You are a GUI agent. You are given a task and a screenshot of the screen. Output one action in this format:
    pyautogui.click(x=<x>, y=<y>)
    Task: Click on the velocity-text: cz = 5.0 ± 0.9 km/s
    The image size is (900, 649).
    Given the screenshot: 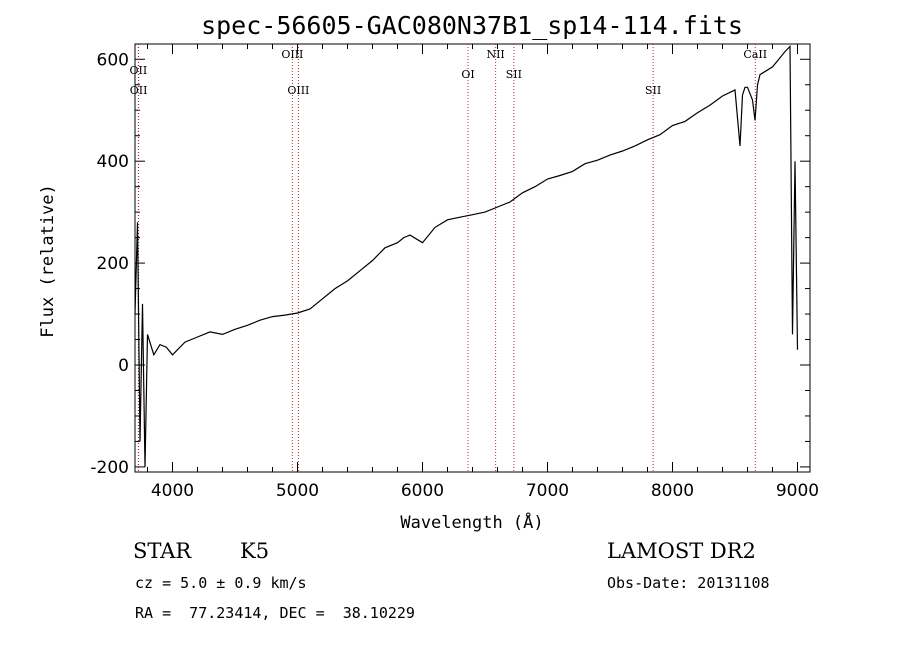 What is the action you would take?
    pyautogui.click(x=221, y=583)
    